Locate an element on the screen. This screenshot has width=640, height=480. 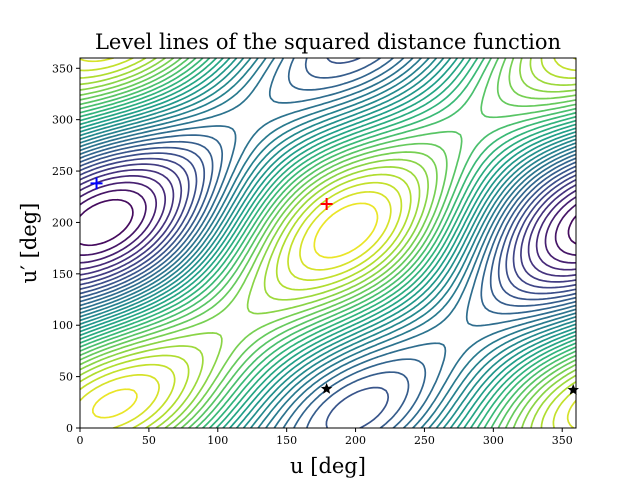
x-tick-label: 150 is located at coordinates (286, 440).